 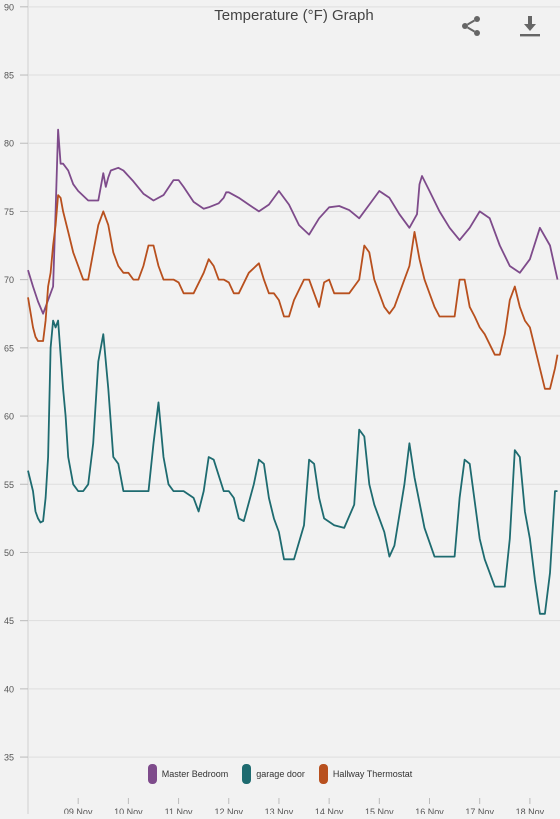 What do you see at coordinates (429, 810) in the screenshot?
I see `x-tick-label: 16 Nov` at bounding box center [429, 810].